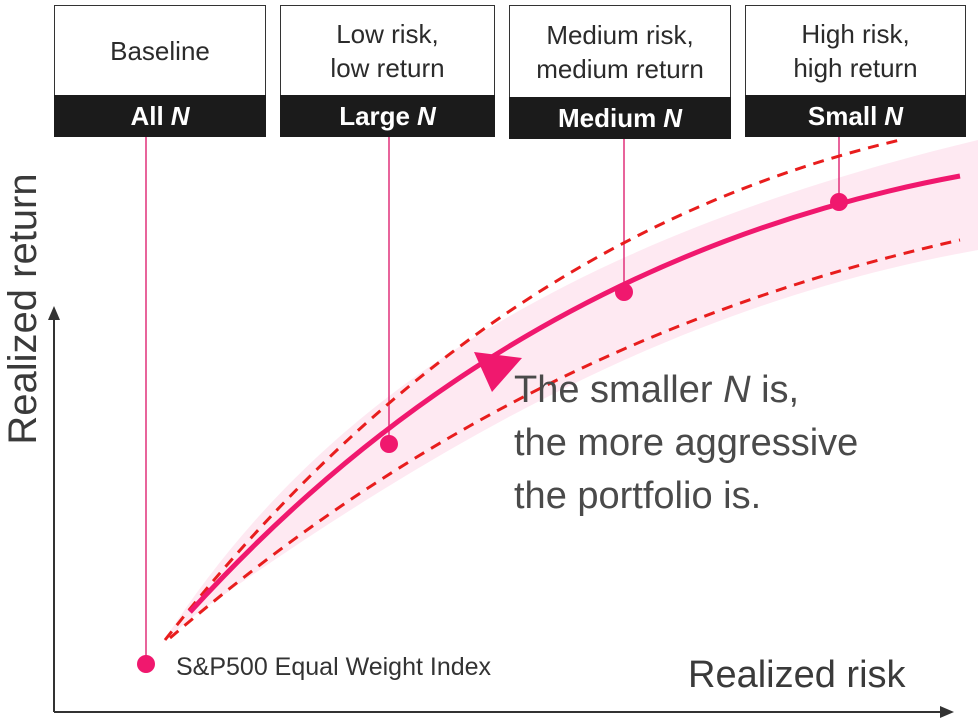 The image size is (978, 728). What do you see at coordinates (620, 68) in the screenshot?
I see `box-medium-n-title-line2: medium return` at bounding box center [620, 68].